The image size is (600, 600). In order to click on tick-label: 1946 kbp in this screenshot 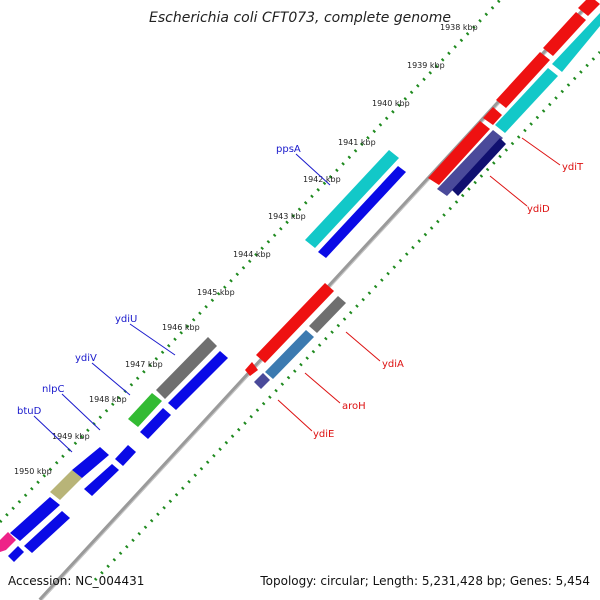, I will do `click(181, 327)`.